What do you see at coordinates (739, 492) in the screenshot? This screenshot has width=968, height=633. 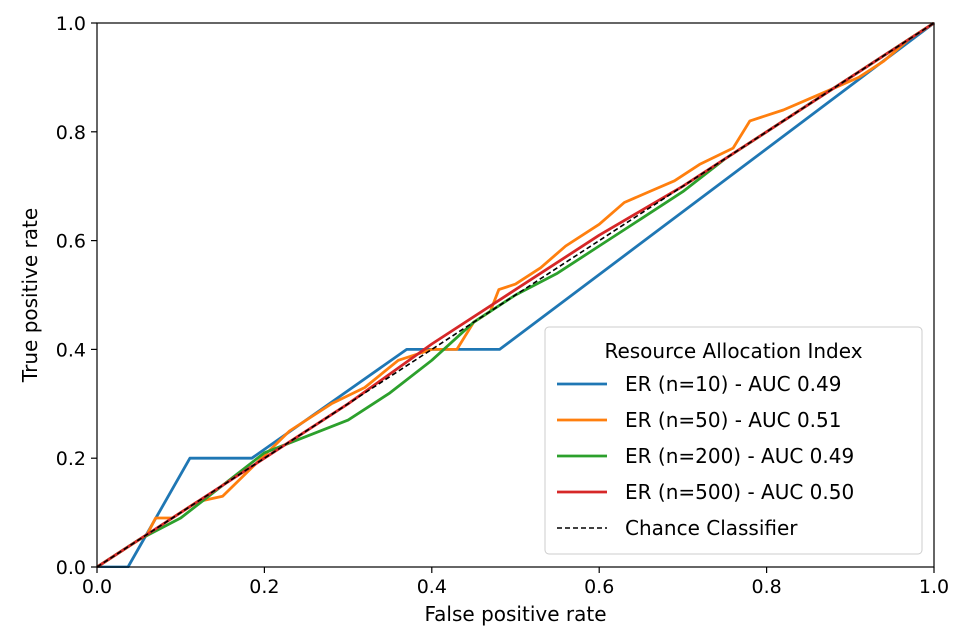 I see `legend-label-3: ER (n=500) - AUC 0.50` at bounding box center [739, 492].